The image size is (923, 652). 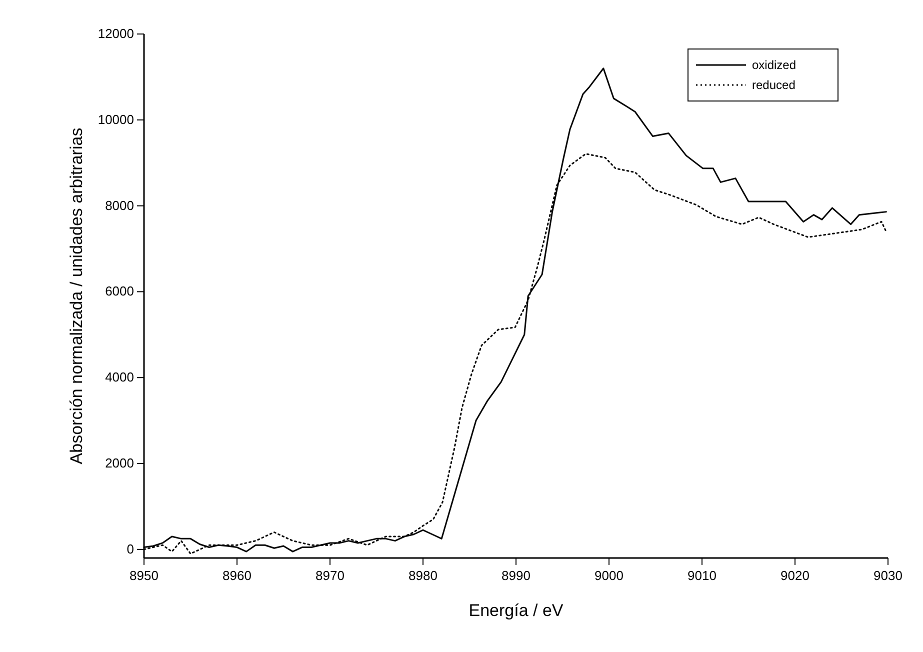 What do you see at coordinates (516, 575) in the screenshot?
I see `x-tick-label: 8990` at bounding box center [516, 575].